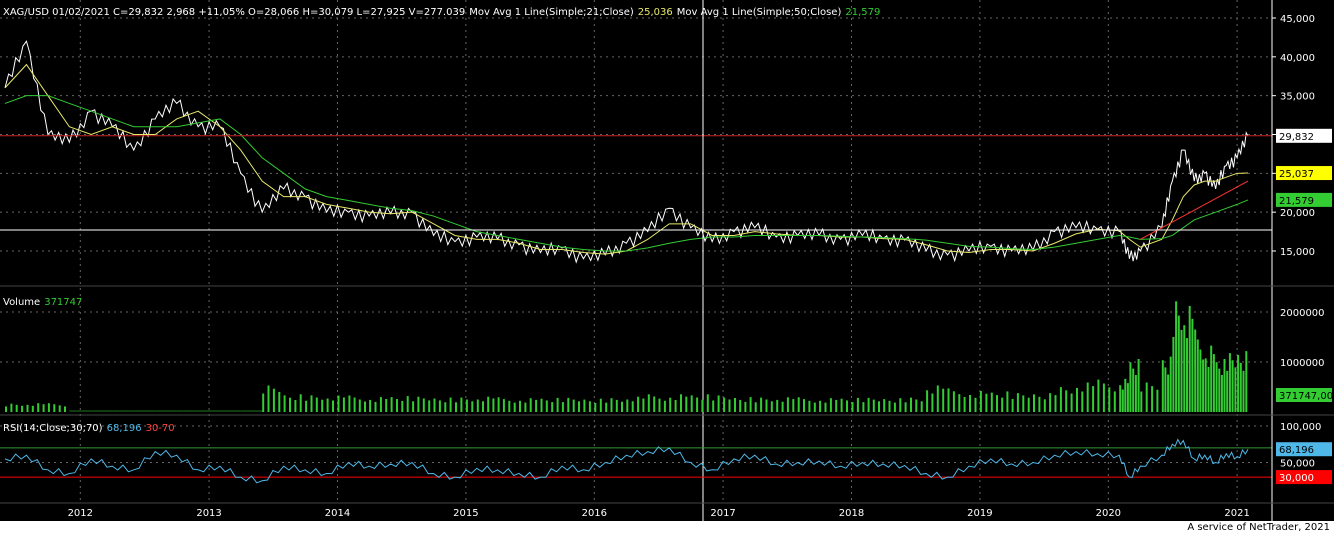  What do you see at coordinates (1304, 477) in the screenshot?
I see `oversold-badge-bg` at bounding box center [1304, 477].